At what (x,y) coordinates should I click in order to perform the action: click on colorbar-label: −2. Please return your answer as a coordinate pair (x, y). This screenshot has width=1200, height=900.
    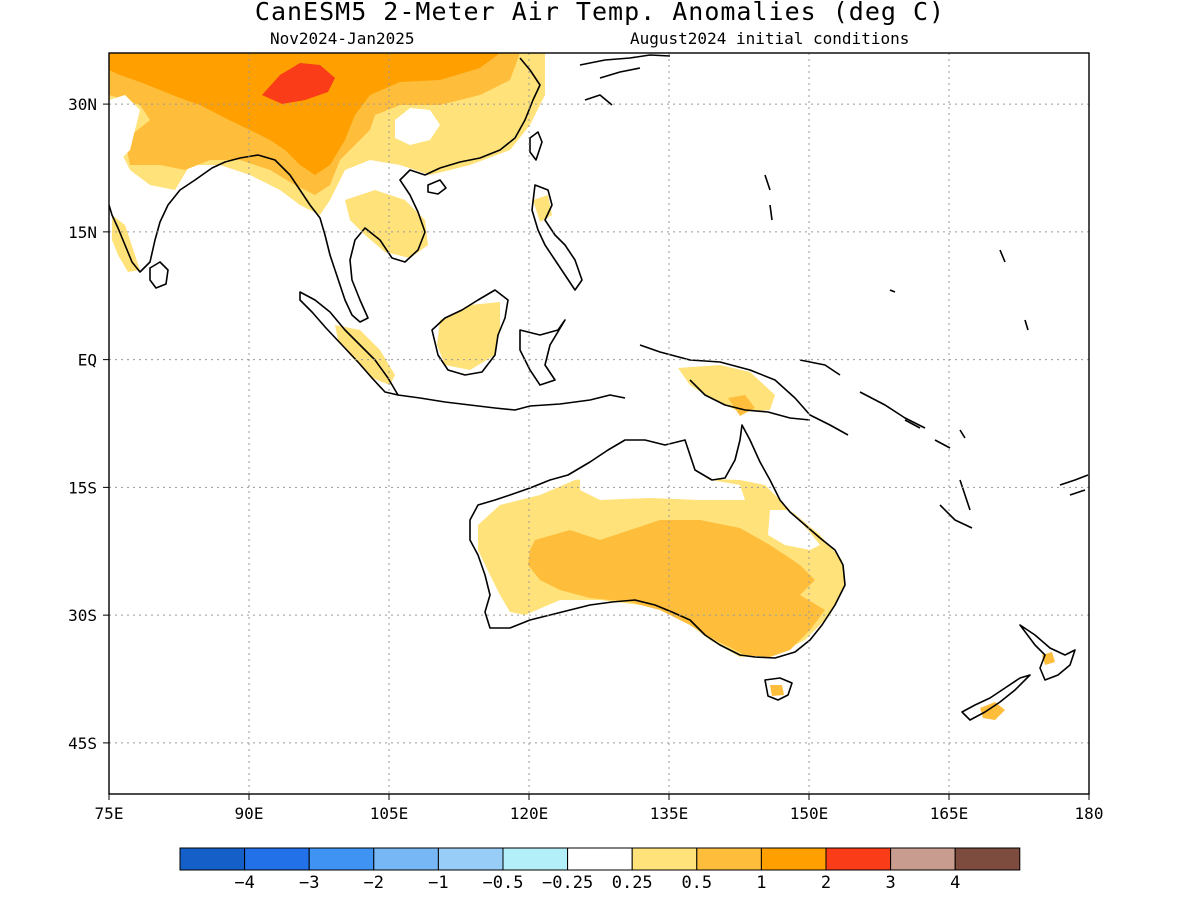
    Looking at the image, I should click on (374, 883).